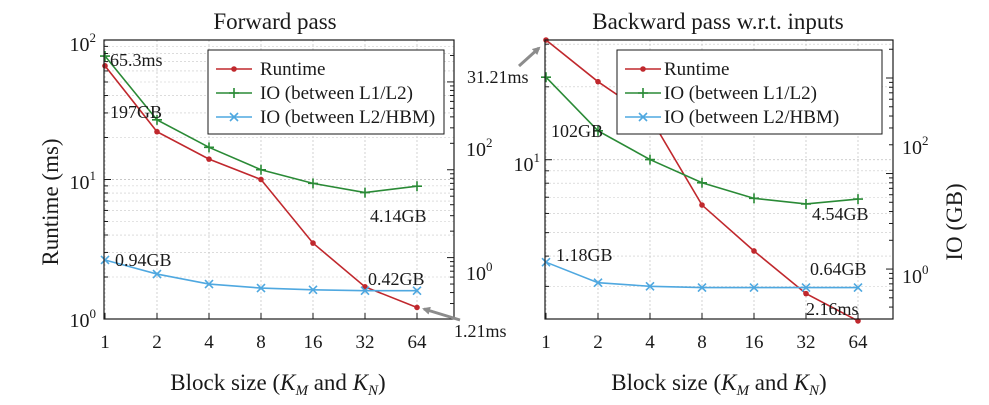 The image size is (989, 405). I want to click on annotation-l2hbm-last: 0.64GB, so click(838, 269).